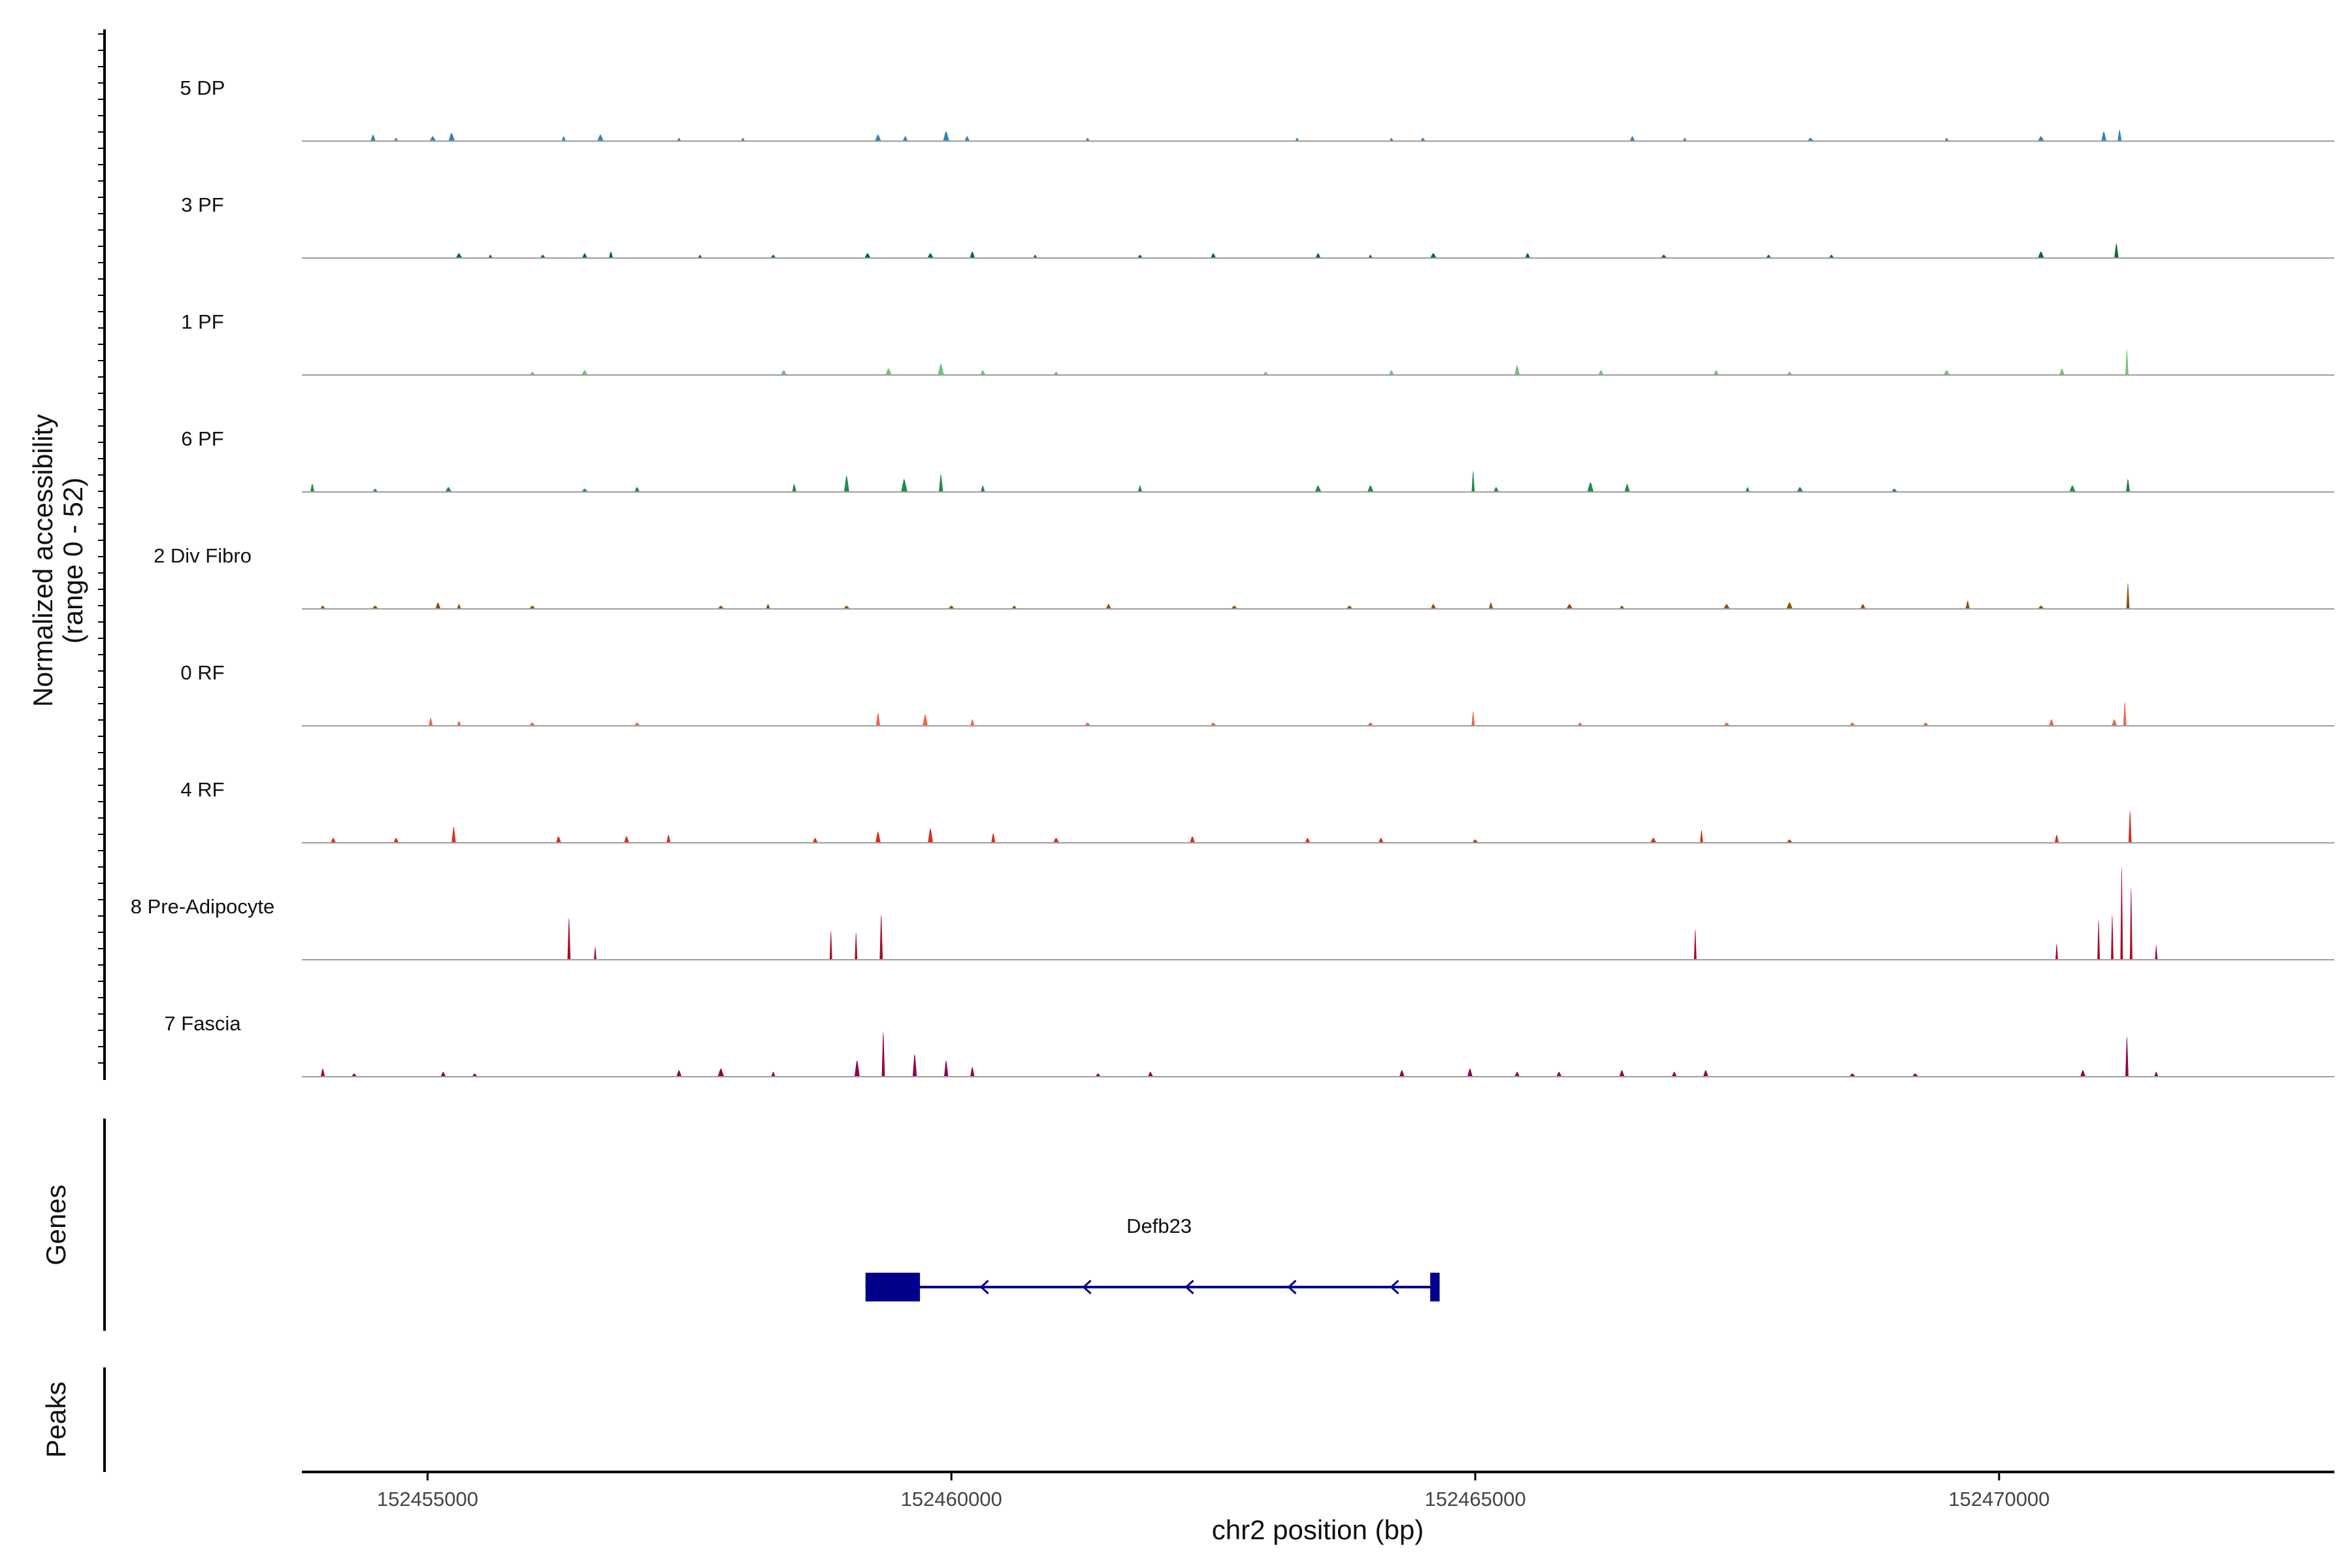  What do you see at coordinates (203, 906) in the screenshot?
I see `track-label: 8 Pre-Adipocyte` at bounding box center [203, 906].